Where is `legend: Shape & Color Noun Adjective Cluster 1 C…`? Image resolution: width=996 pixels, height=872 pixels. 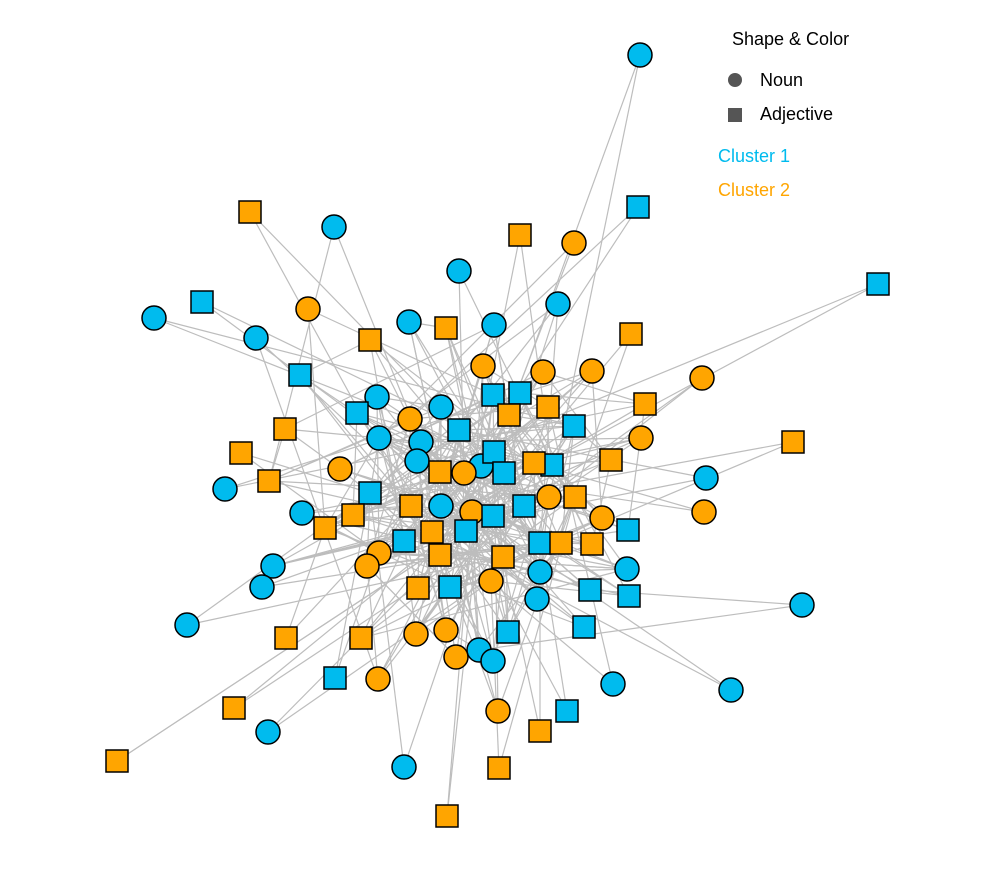 legend: Shape & Color Noun Adjective Cluster 1 C… is located at coordinates (783, 114).